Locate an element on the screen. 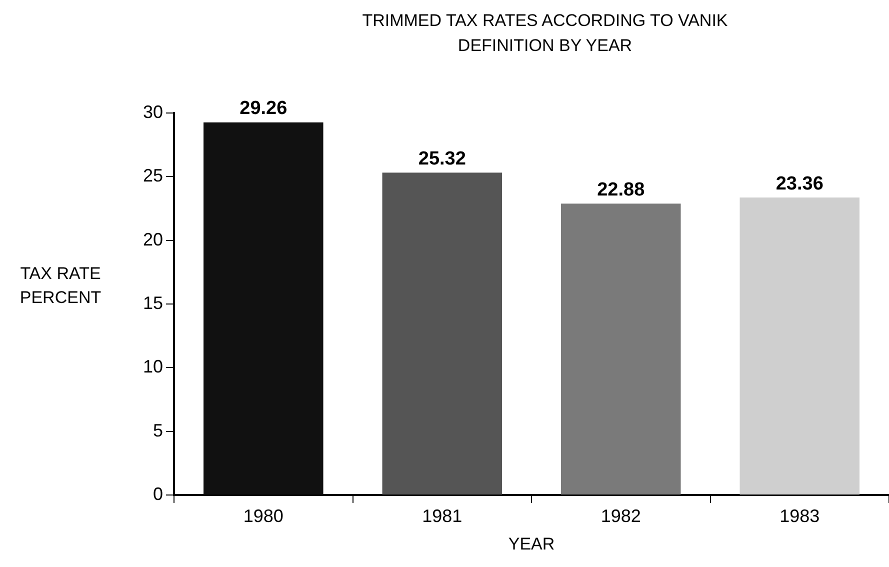 Image resolution: width=889 pixels, height=567 pixels. x-axis-title: YEAR is located at coordinates (531, 544).